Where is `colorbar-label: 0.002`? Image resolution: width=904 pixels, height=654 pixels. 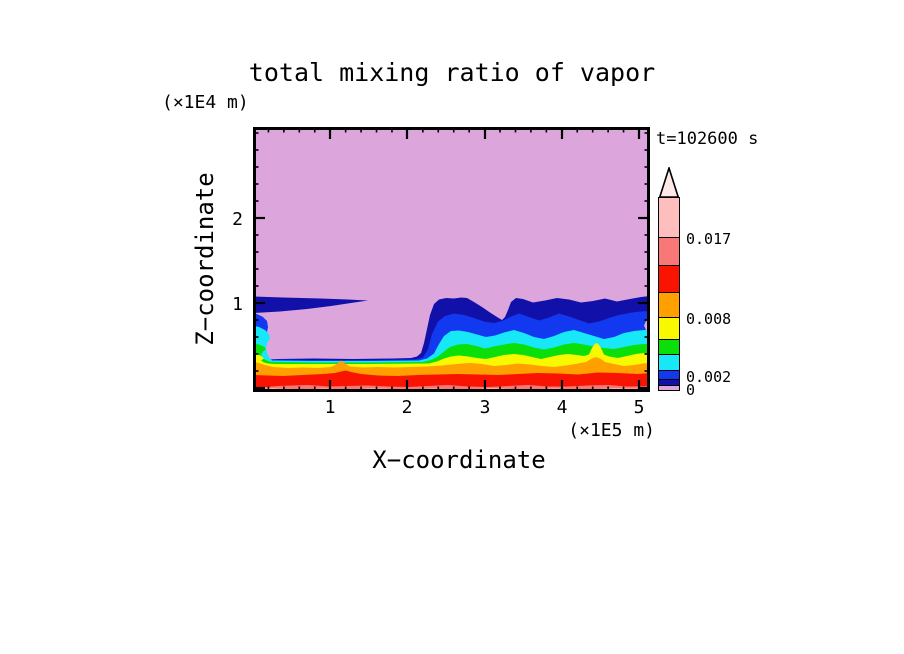 colorbar-label: 0.002 is located at coordinates (709, 377).